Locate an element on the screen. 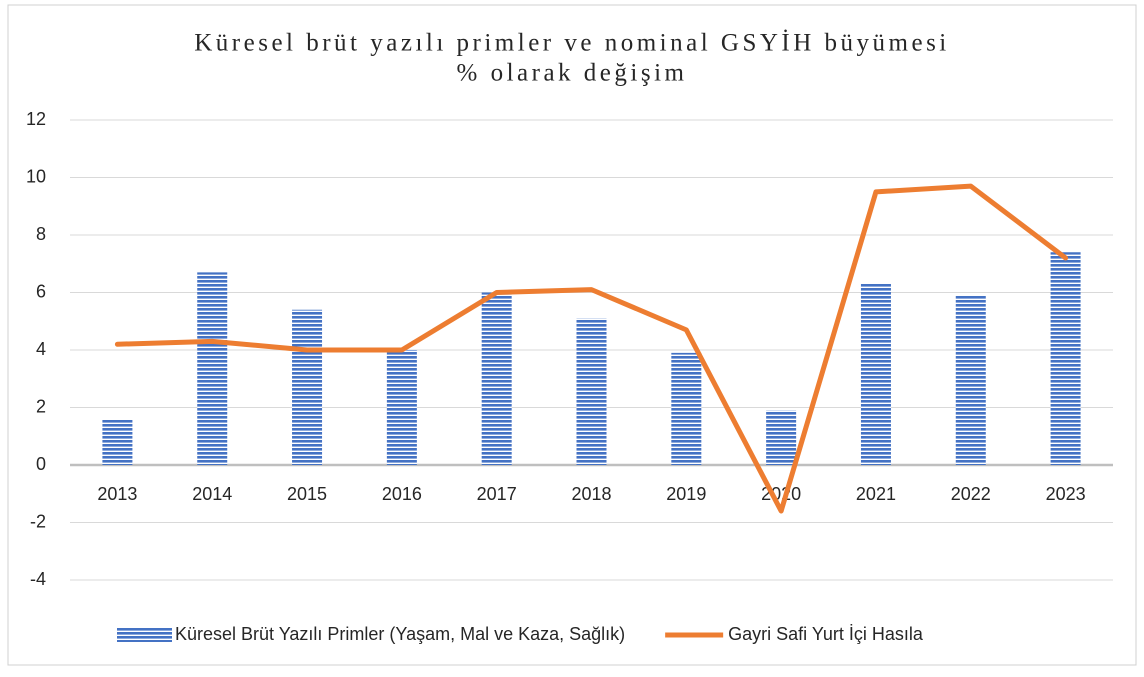 Image resolution: width=1144 pixels, height=677 pixels. y-tick-label: 8 is located at coordinates (41, 234).